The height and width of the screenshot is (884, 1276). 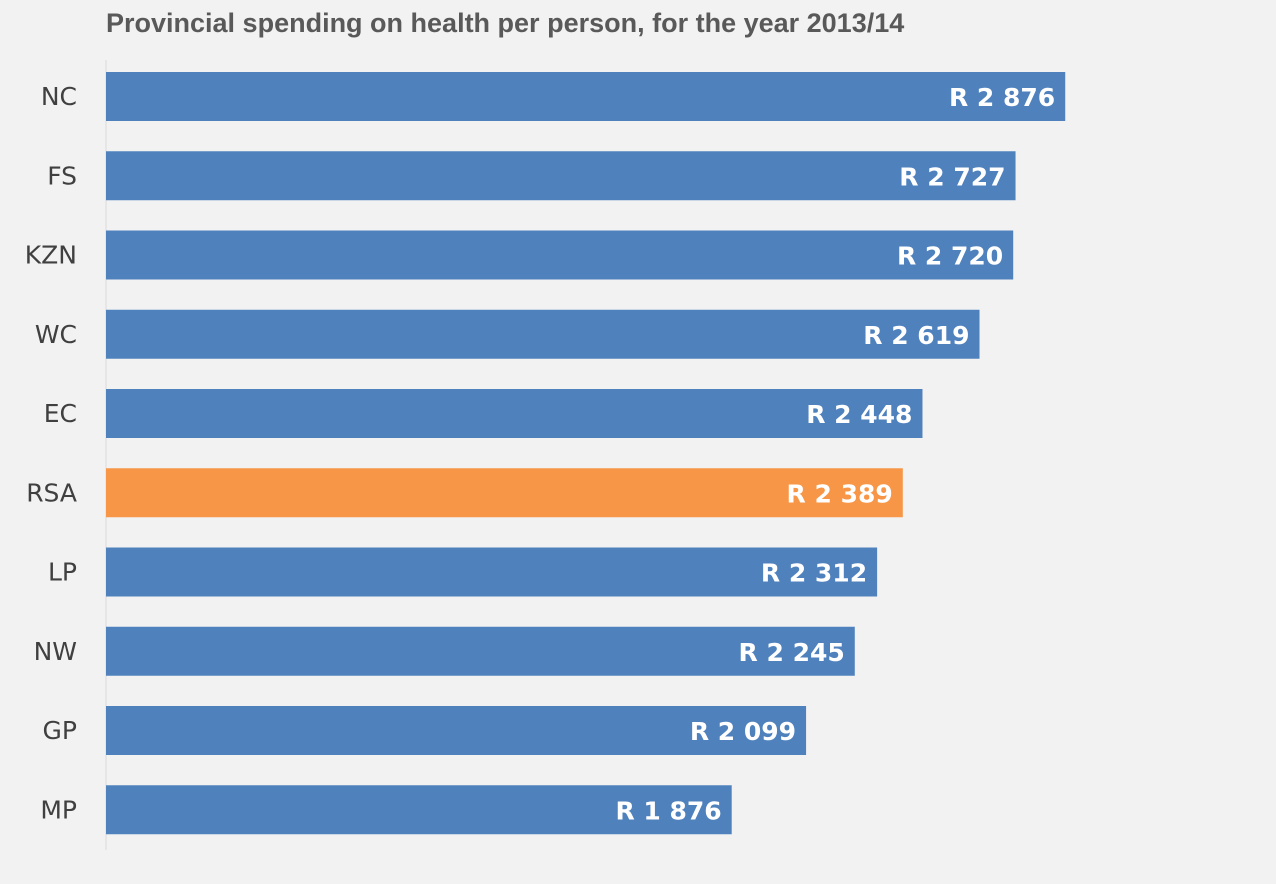 I want to click on category-label-mp: MP, so click(x=58, y=809).